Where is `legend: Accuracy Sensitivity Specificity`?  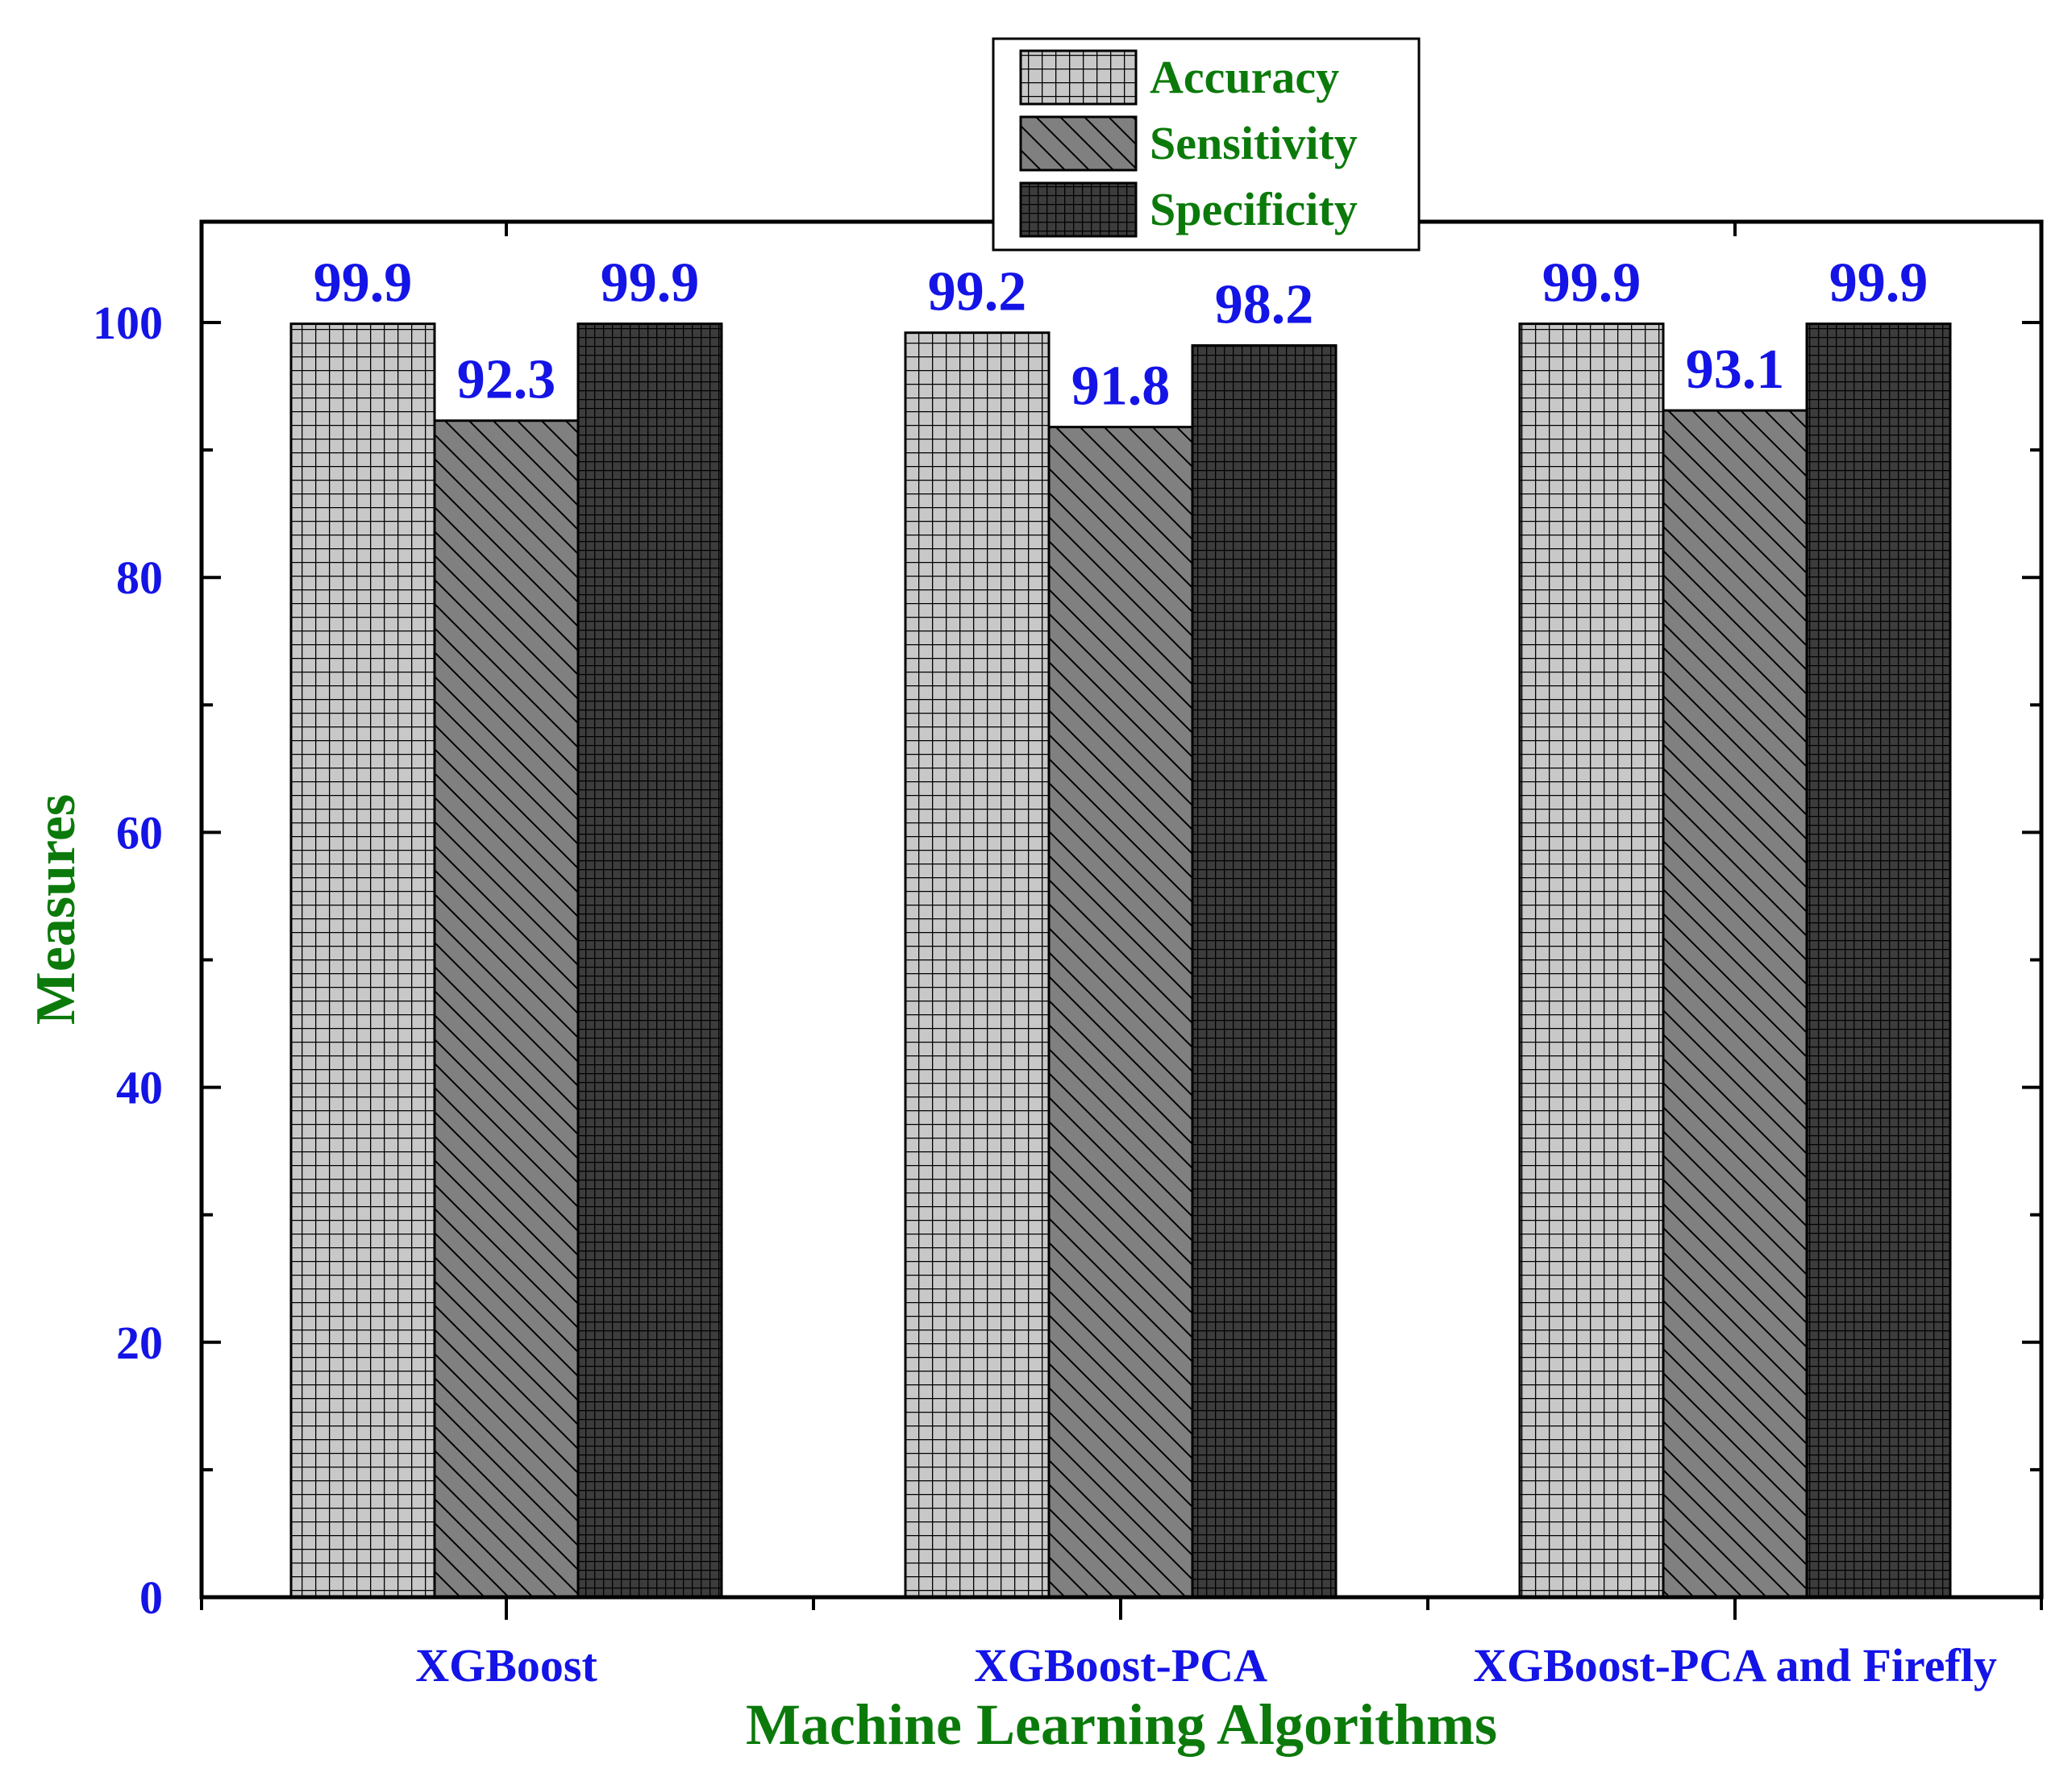 legend: Accuracy Sensitivity Specificity is located at coordinates (1206, 144).